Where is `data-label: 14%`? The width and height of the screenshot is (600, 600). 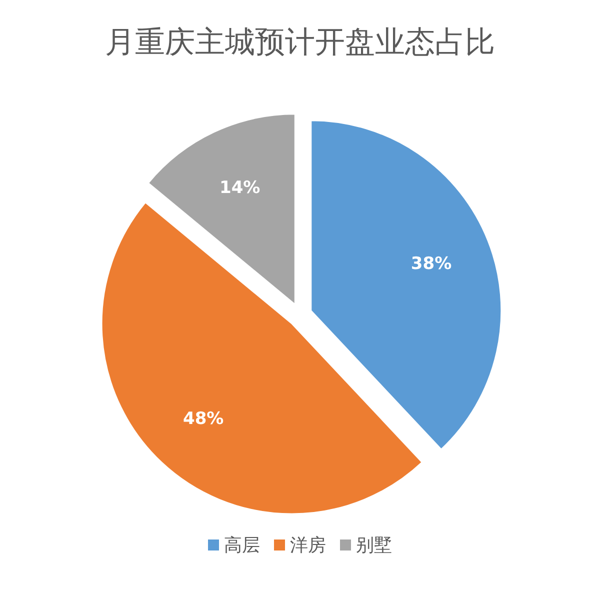 data-label: 14% is located at coordinates (240, 188).